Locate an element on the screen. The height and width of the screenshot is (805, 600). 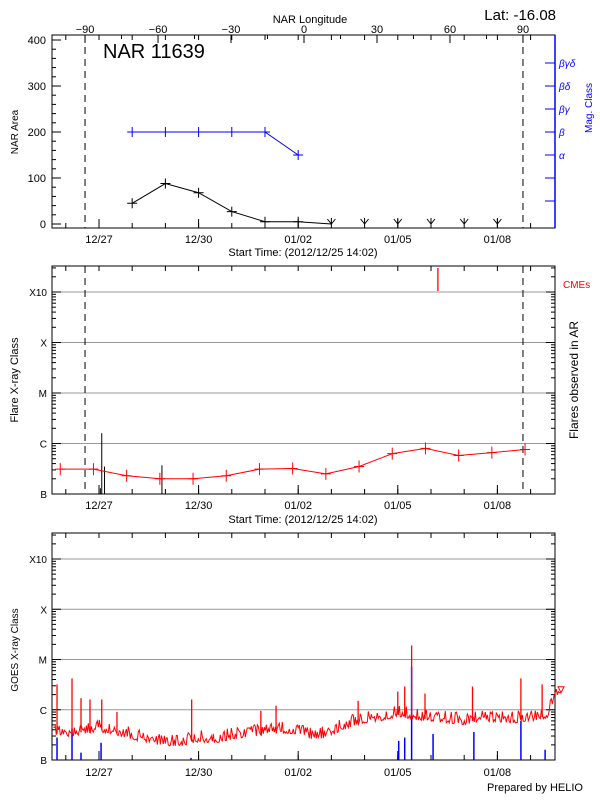
longitude-tick-label: 60 is located at coordinates (450, 30).